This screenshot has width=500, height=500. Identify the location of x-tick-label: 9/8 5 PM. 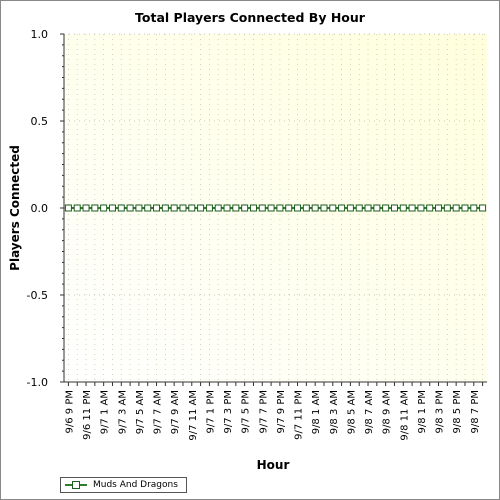
(457, 411).